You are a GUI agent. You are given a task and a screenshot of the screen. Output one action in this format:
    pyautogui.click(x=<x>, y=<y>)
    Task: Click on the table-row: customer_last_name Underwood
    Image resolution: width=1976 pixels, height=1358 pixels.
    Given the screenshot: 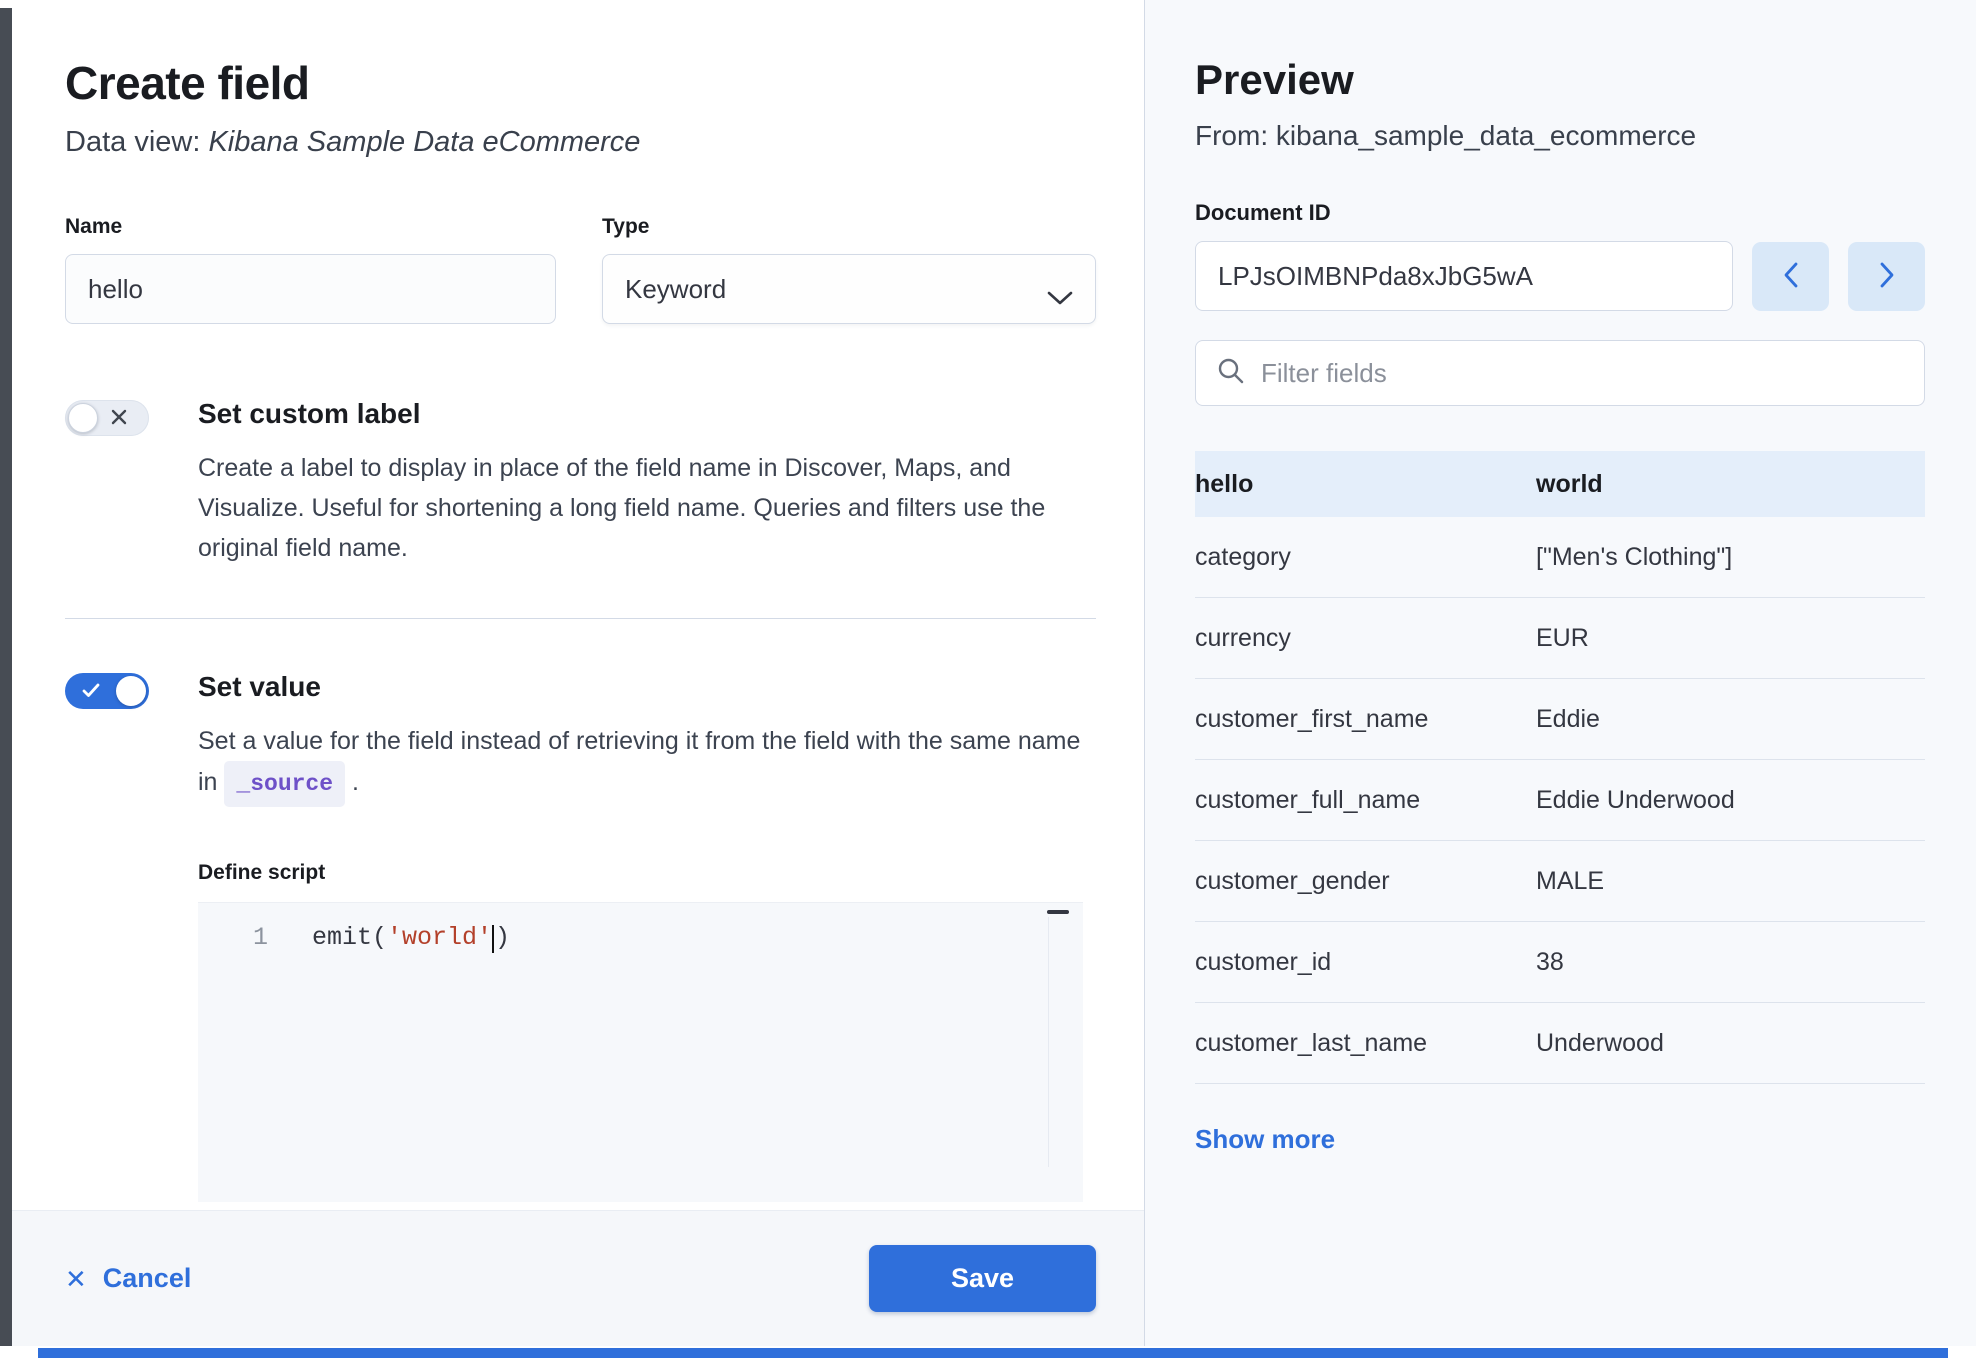 What is the action you would take?
    pyautogui.click(x=1560, y=1043)
    